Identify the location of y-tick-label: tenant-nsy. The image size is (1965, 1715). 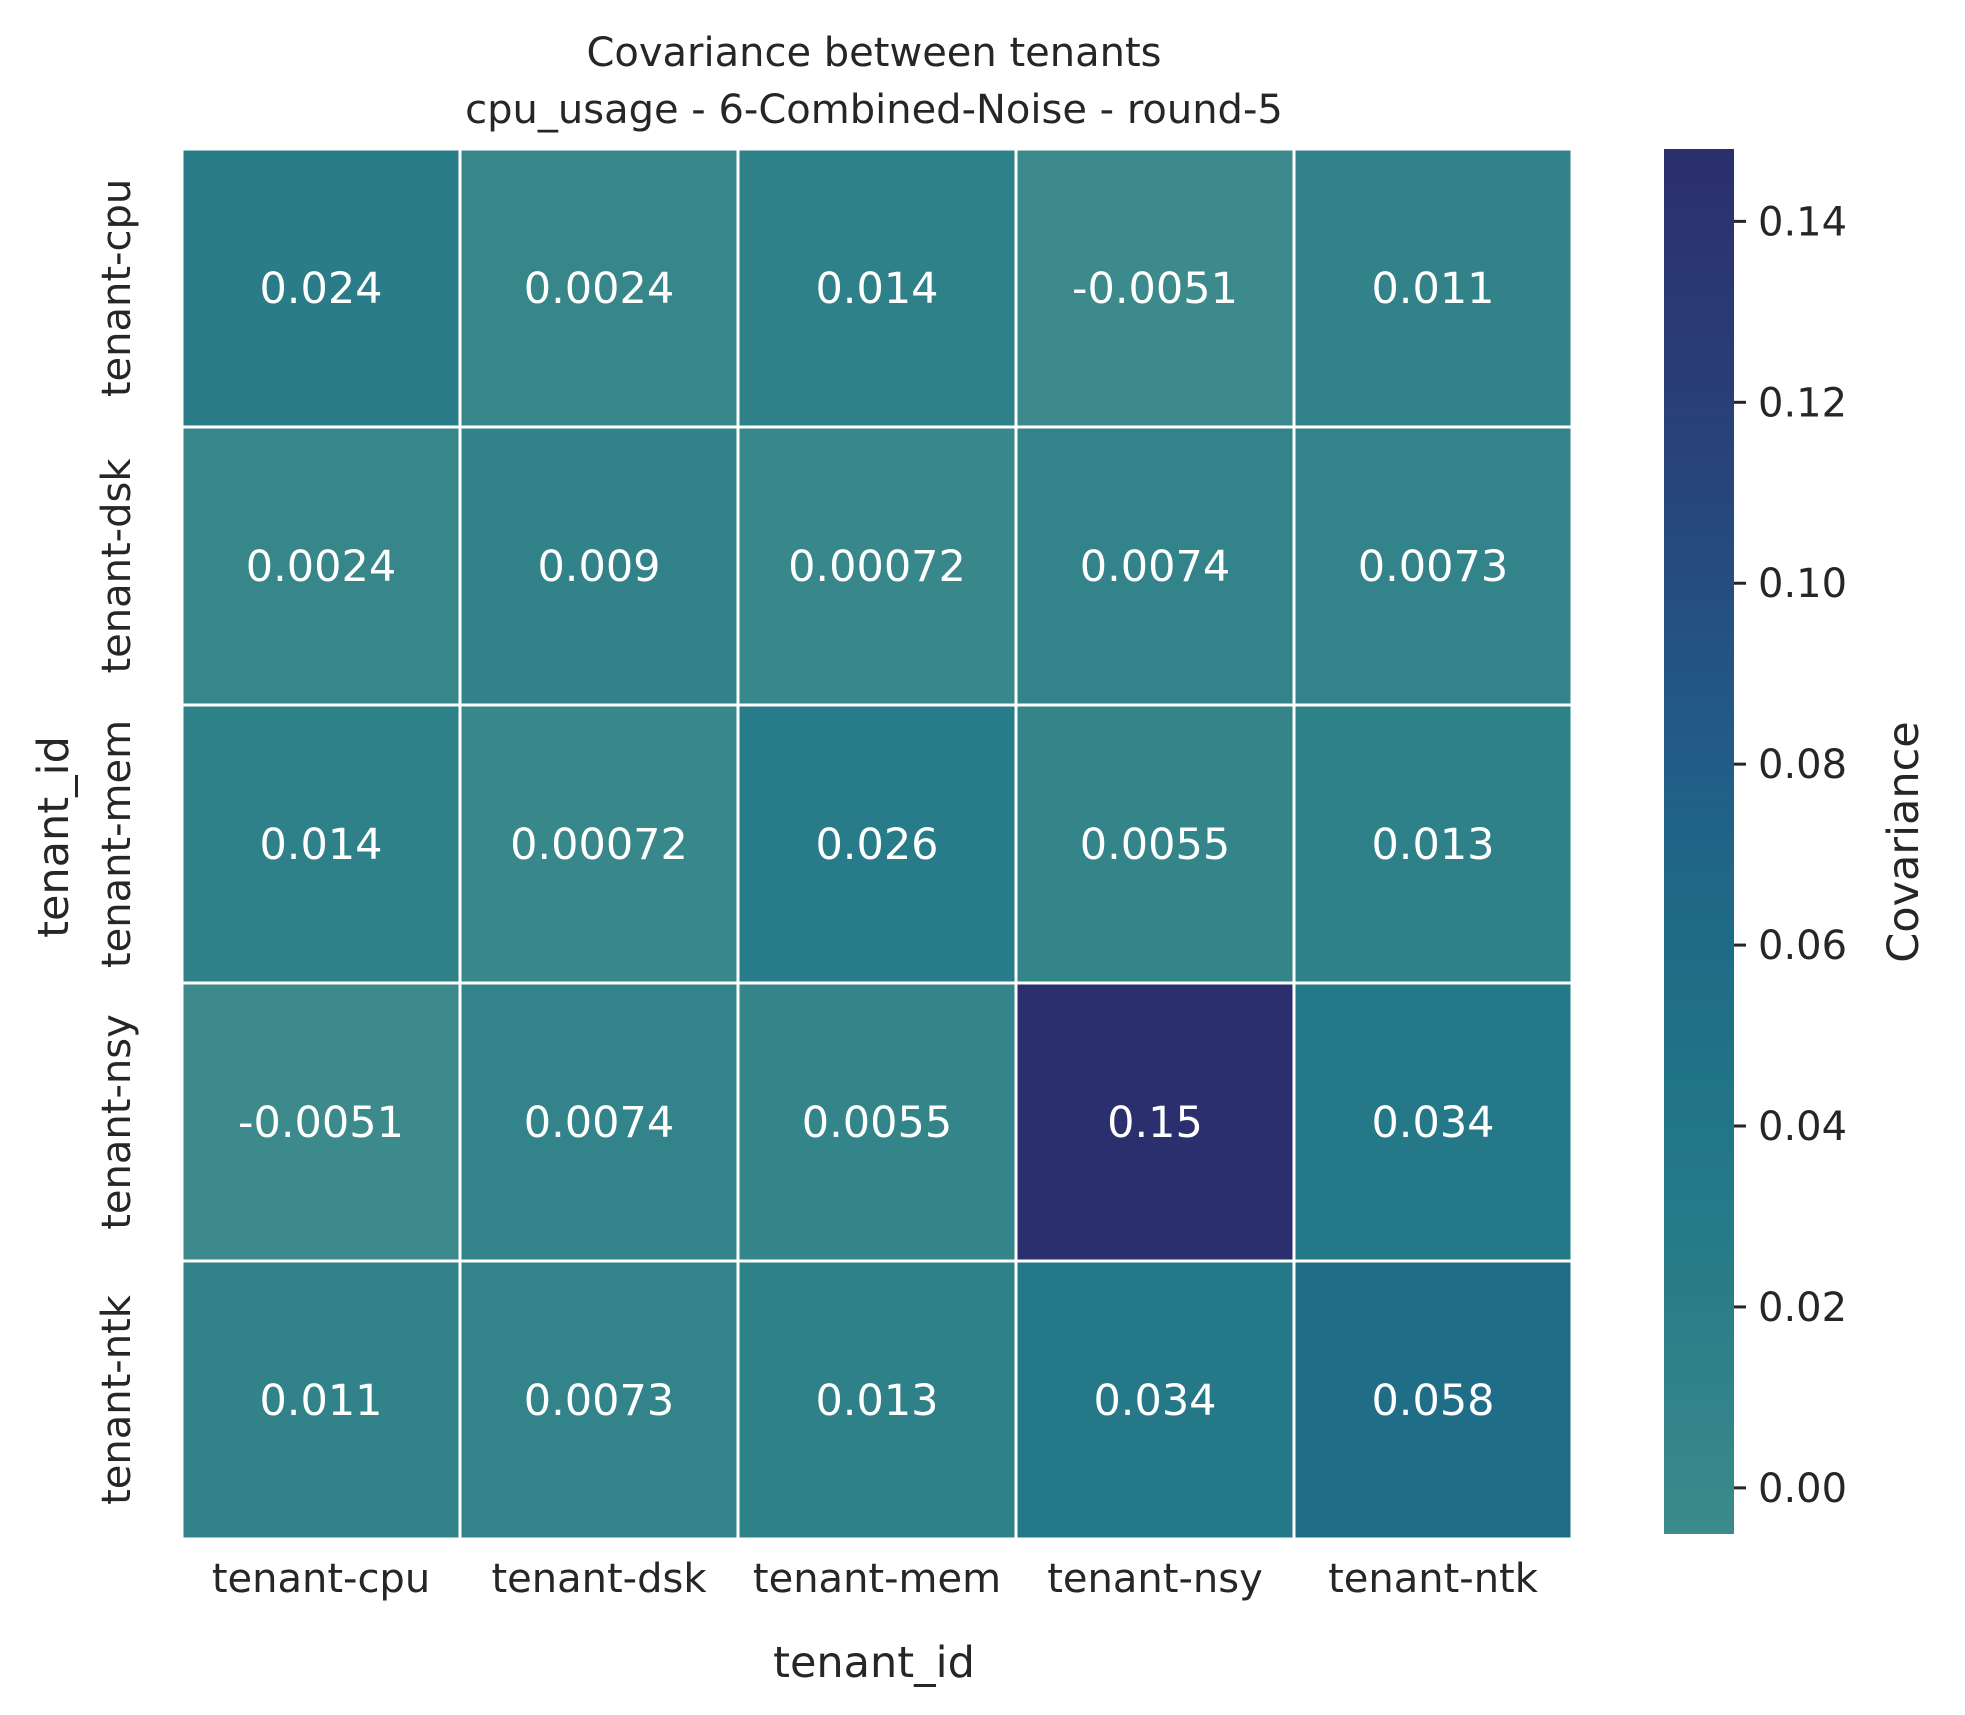
(117, 1122).